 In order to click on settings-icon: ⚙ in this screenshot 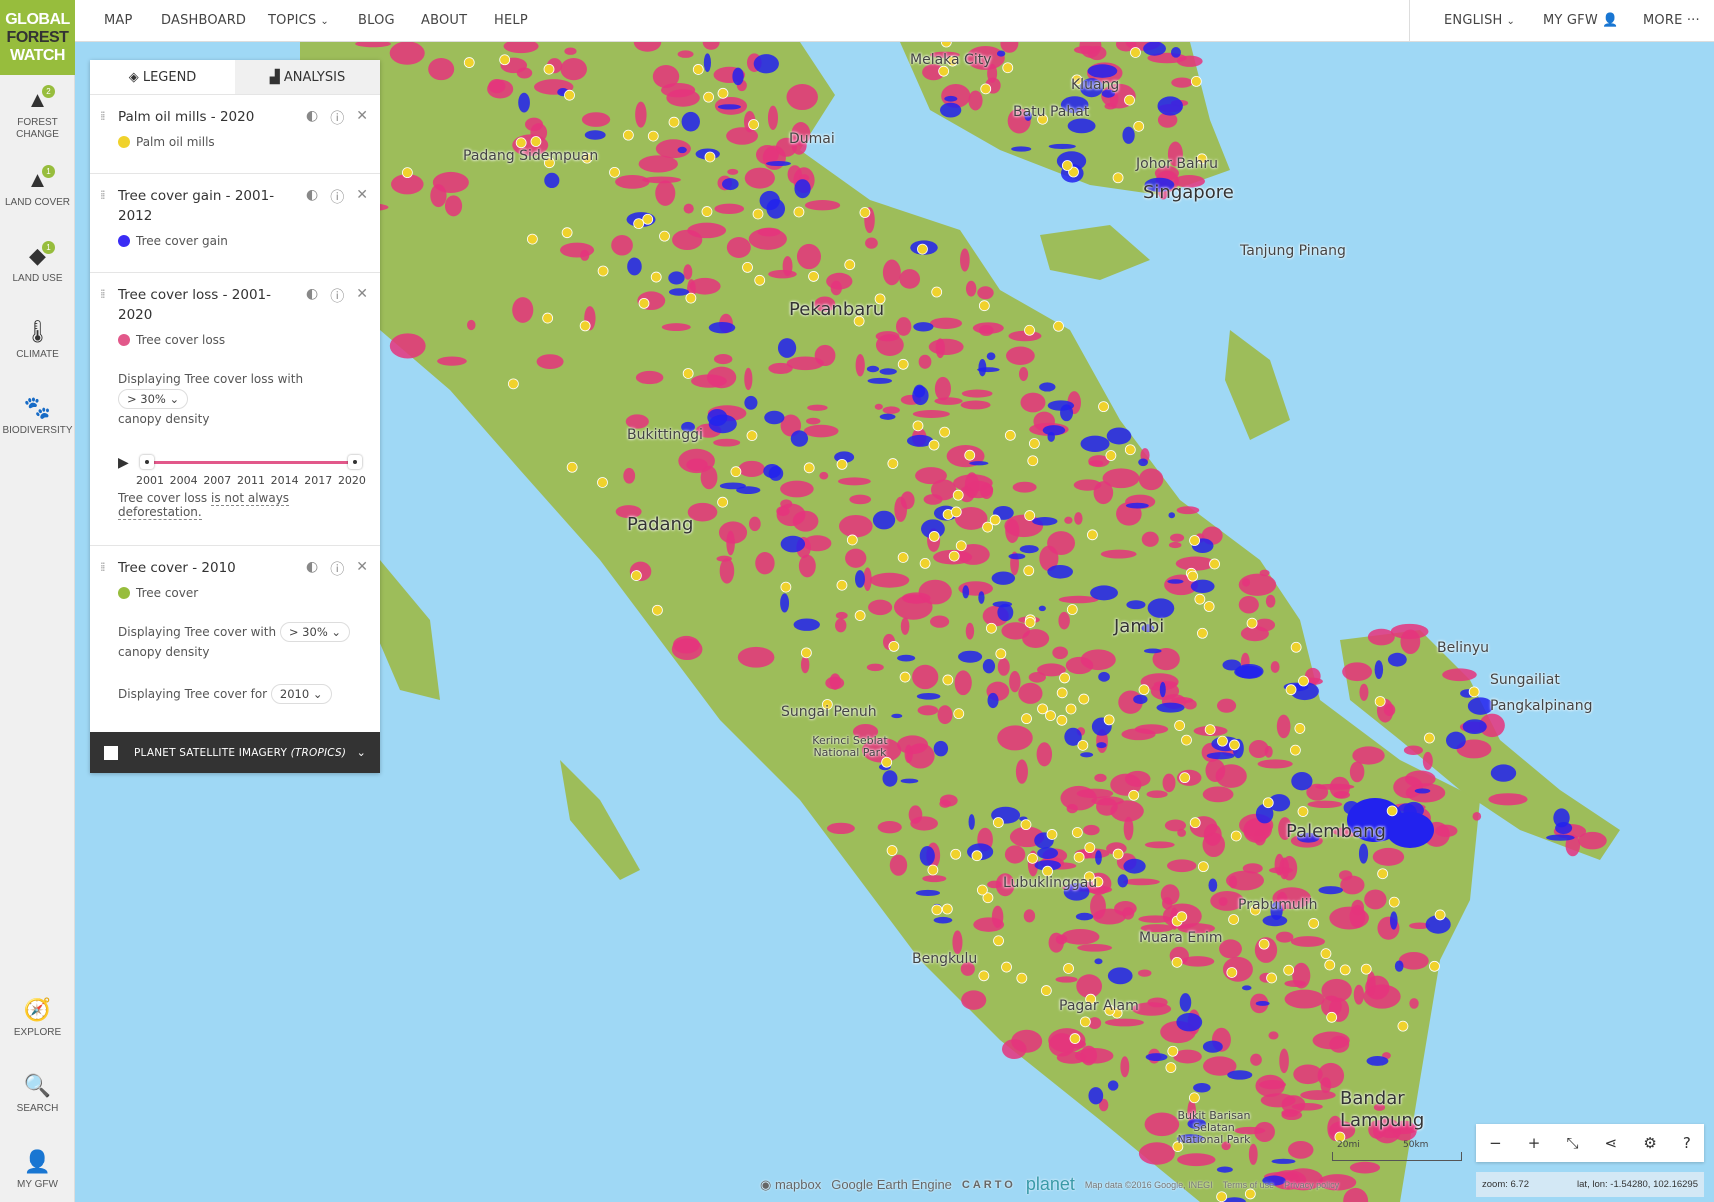, I will do `click(1650, 1143)`.